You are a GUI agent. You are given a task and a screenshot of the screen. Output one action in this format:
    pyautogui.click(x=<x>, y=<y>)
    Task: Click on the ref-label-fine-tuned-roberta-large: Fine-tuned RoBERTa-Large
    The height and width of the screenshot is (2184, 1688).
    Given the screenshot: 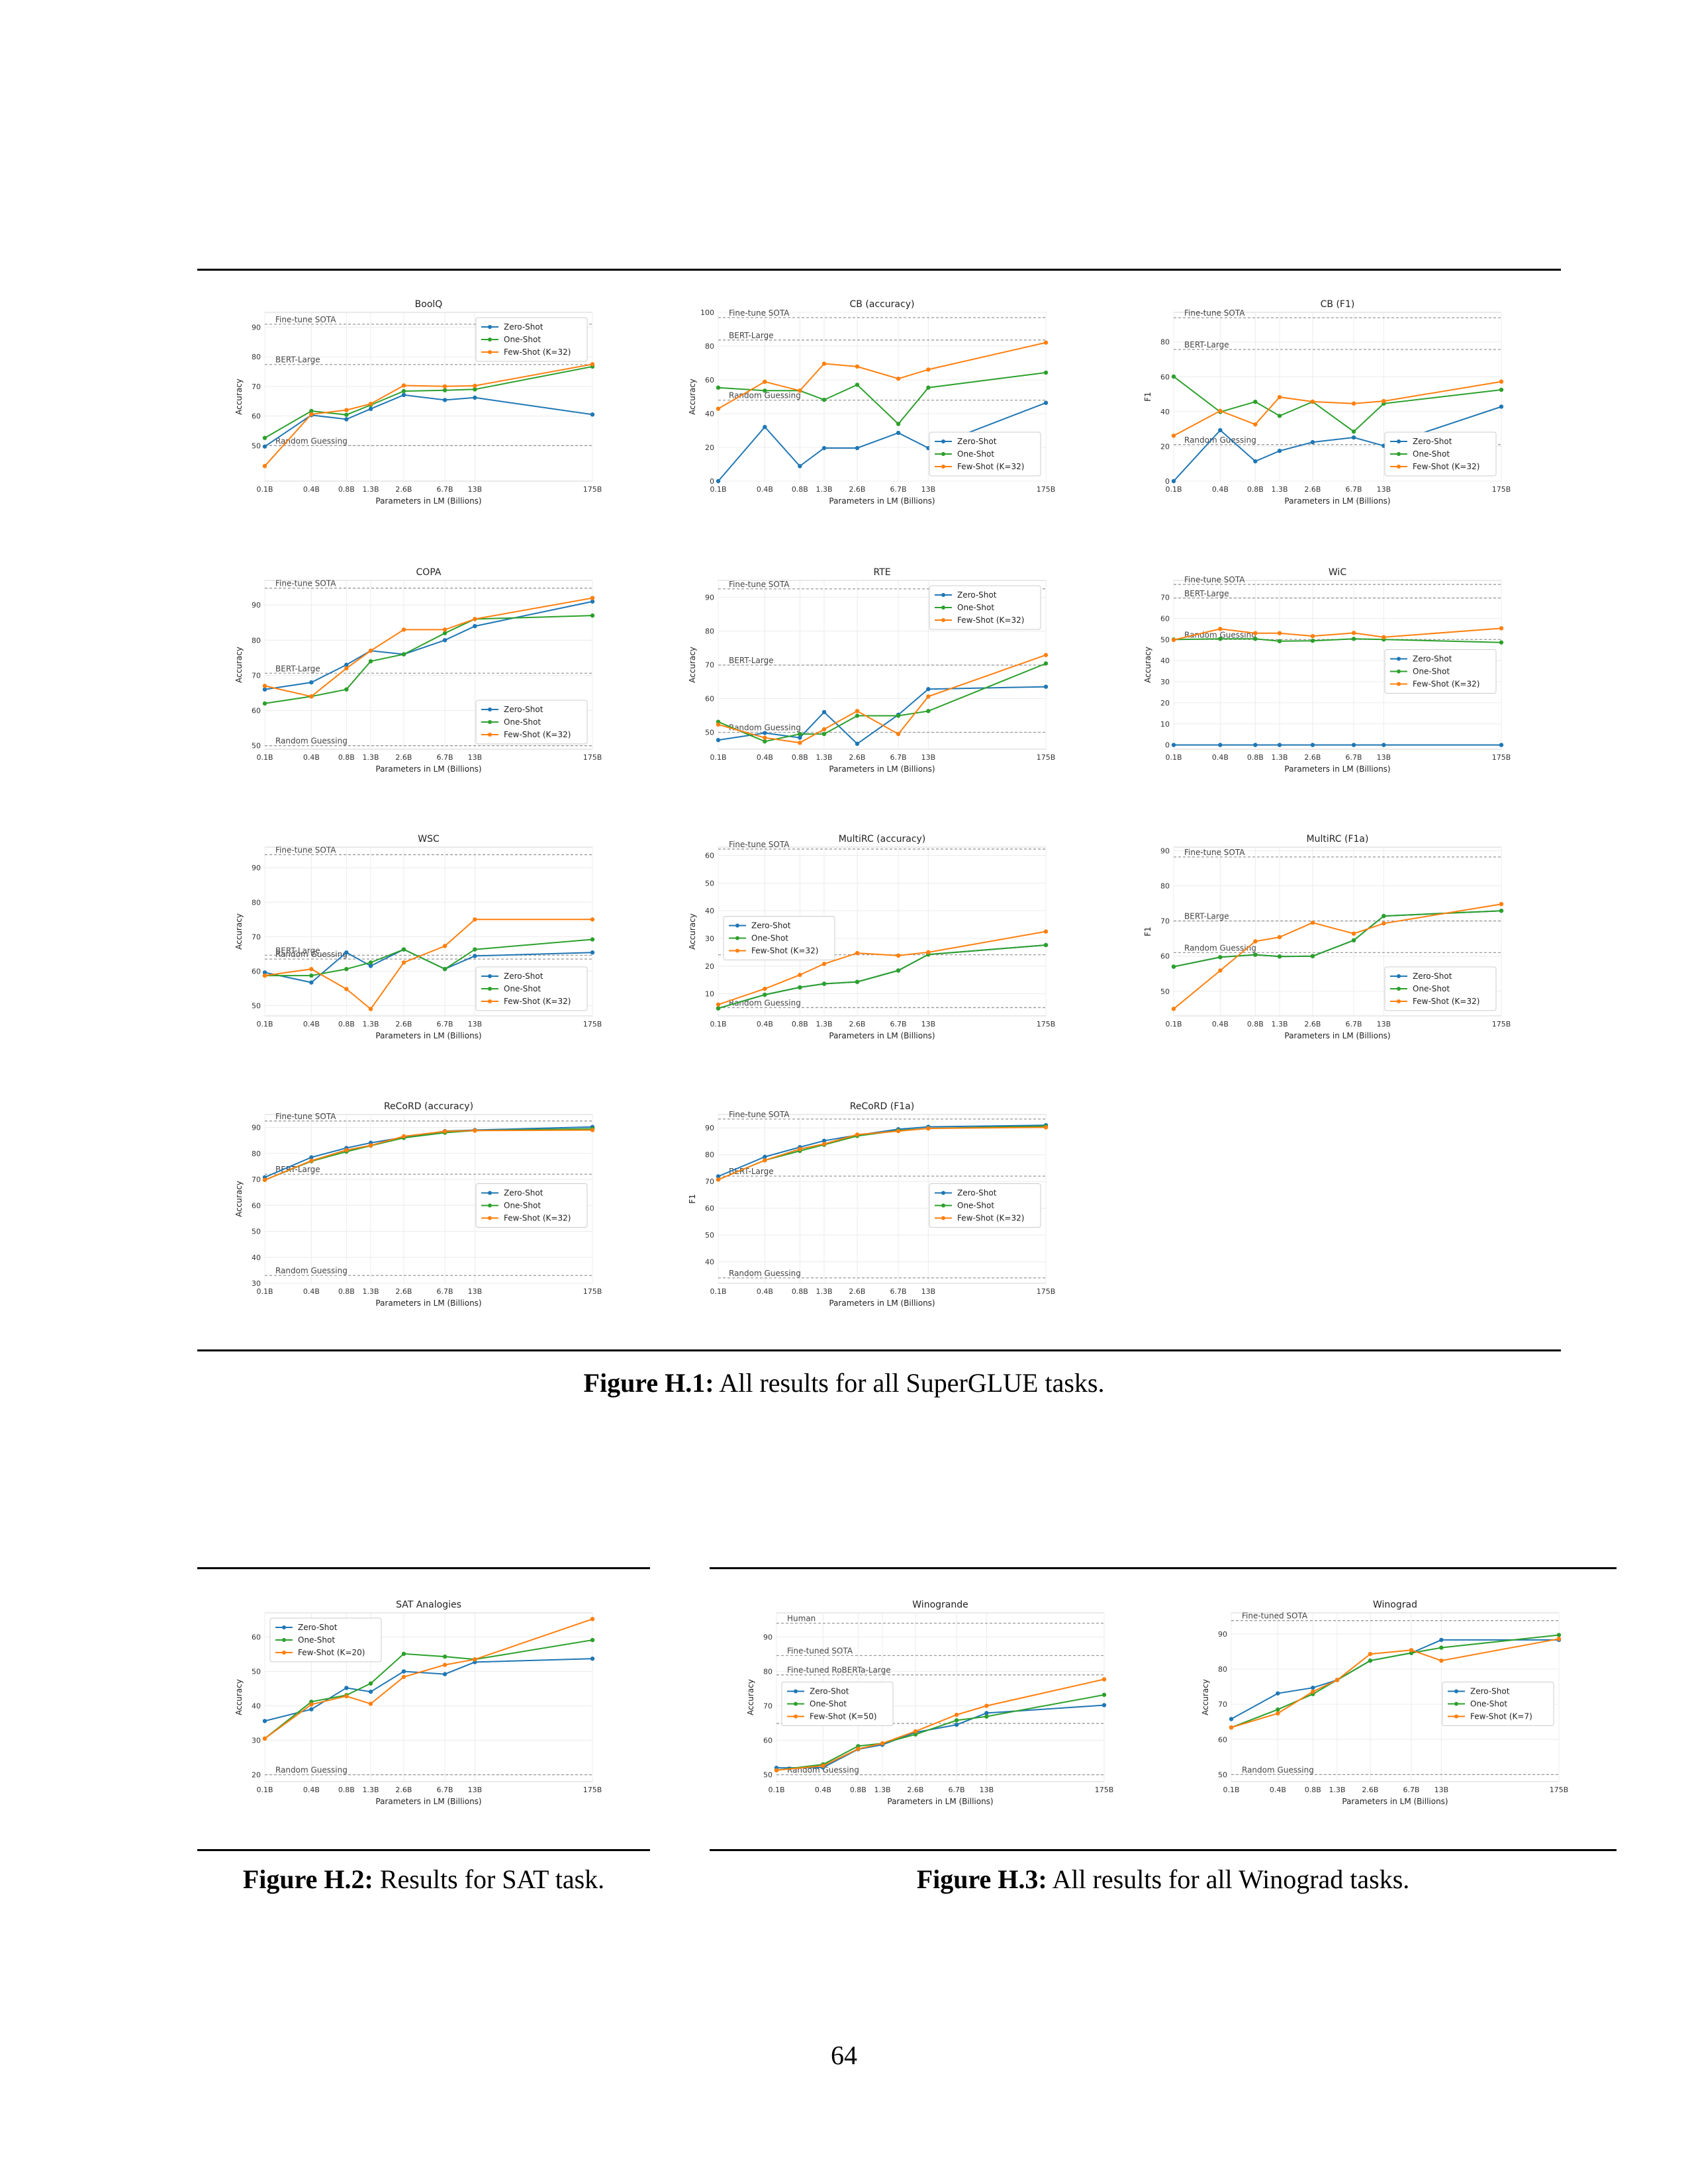 What is the action you would take?
    pyautogui.click(x=839, y=1670)
    